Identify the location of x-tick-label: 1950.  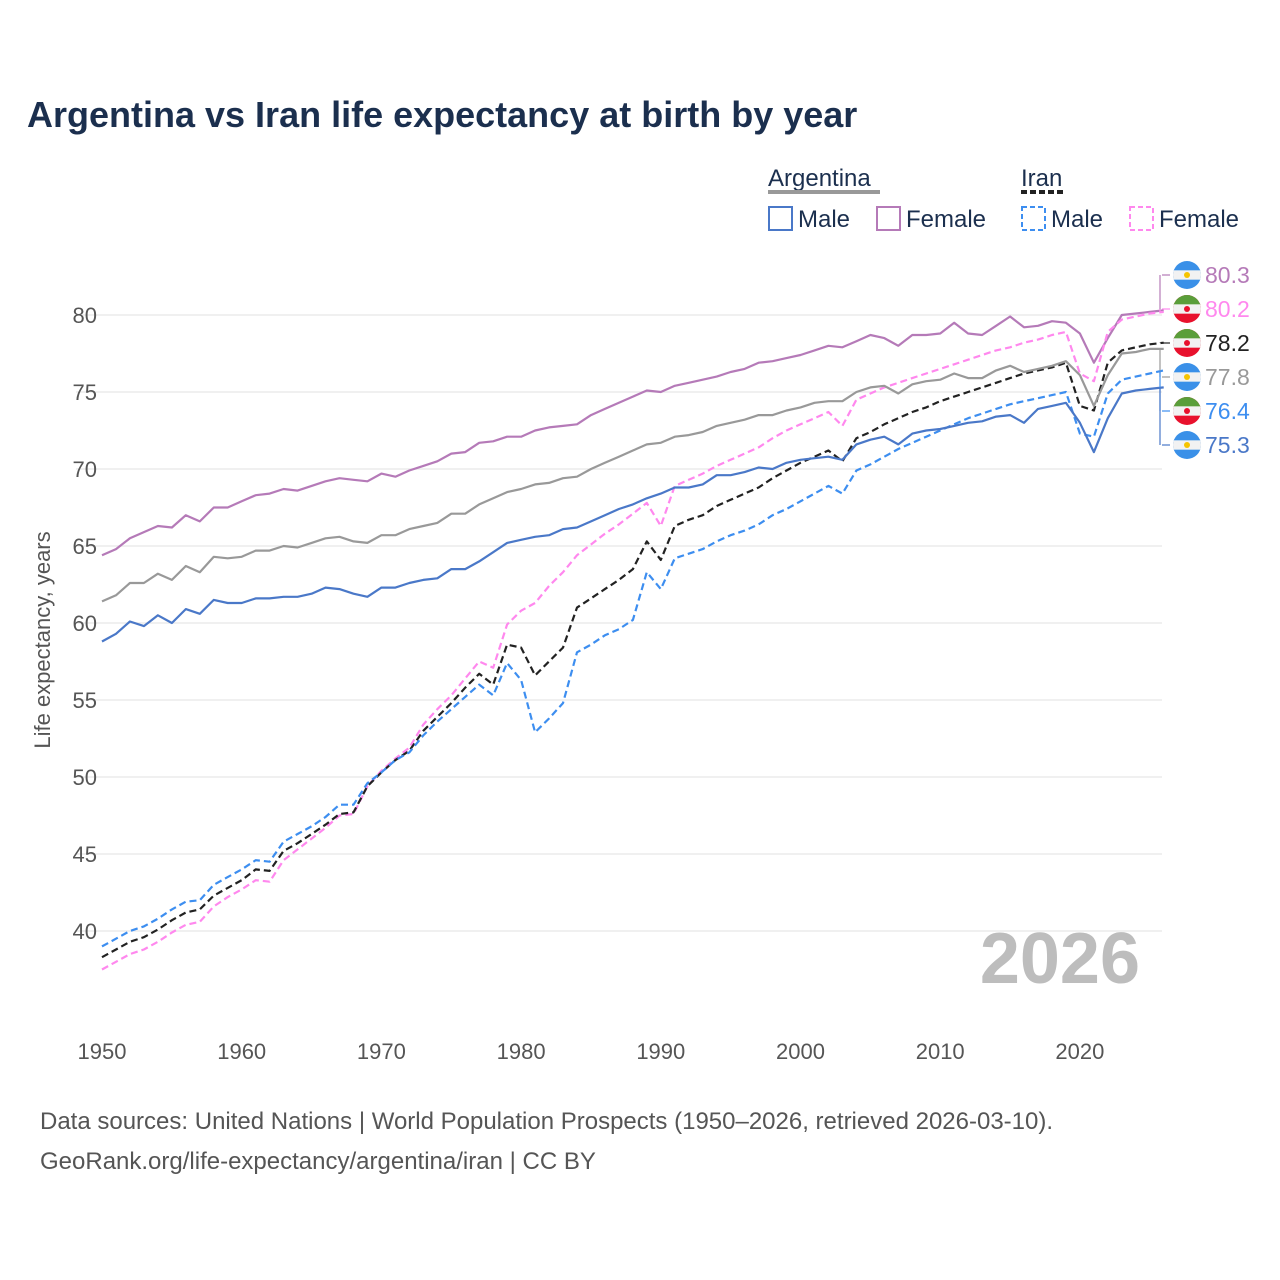
(102, 1051).